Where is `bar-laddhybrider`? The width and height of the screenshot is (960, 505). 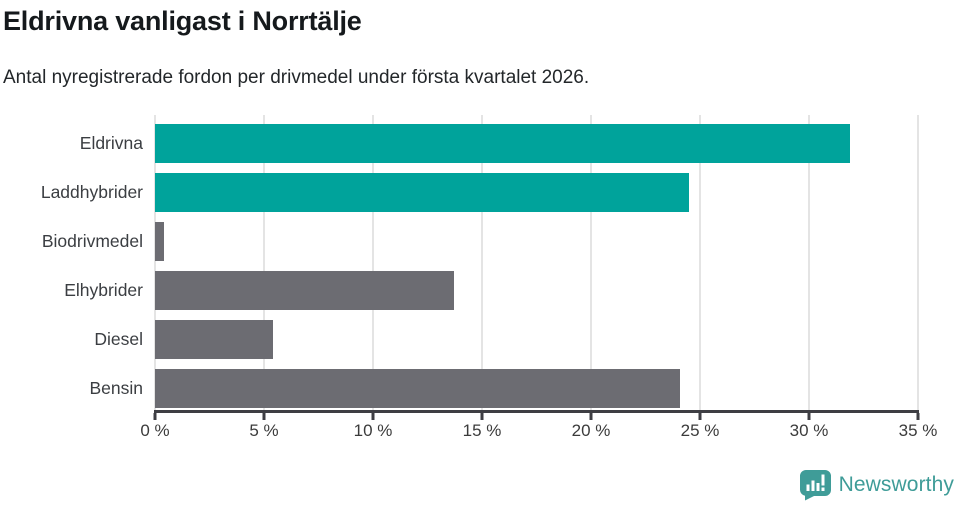 bar-laddhybrider is located at coordinates (422, 192).